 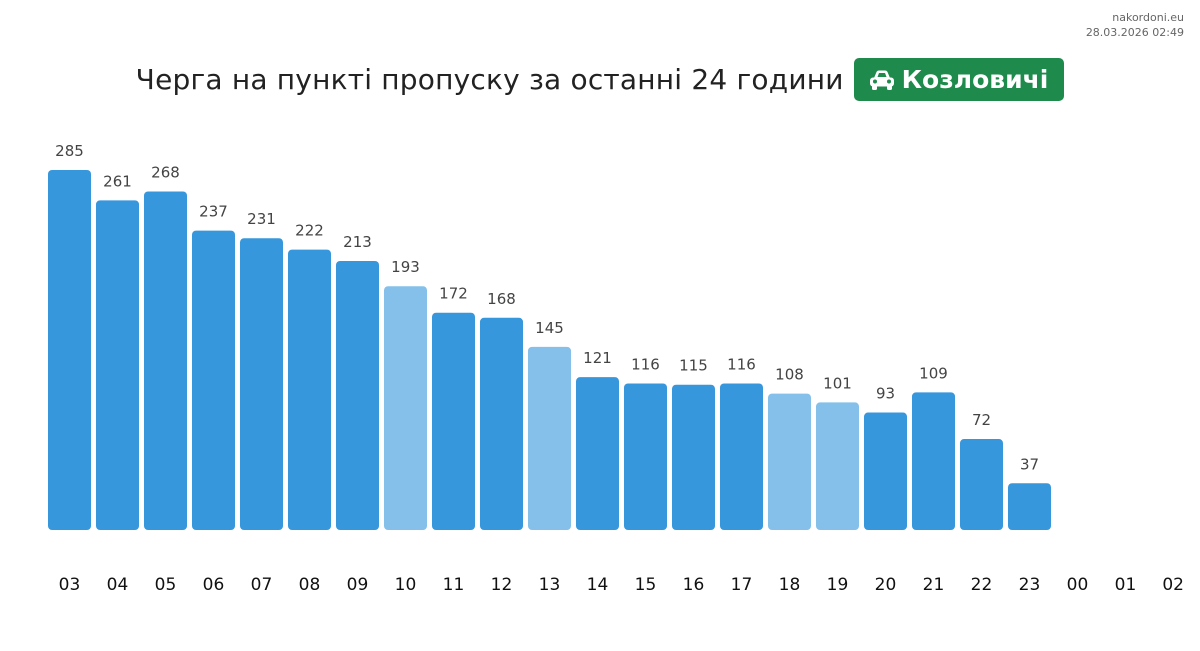 I want to click on value-label-06: 237, so click(x=213, y=212).